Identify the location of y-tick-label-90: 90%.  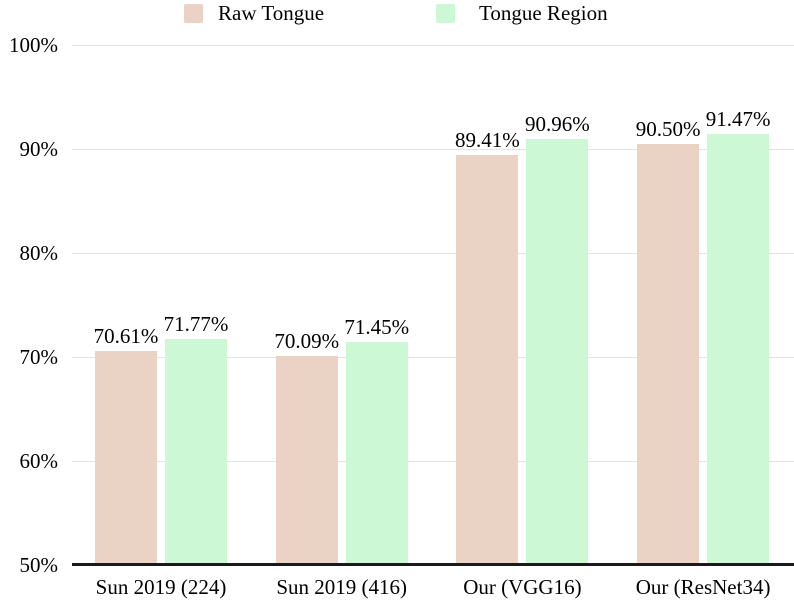
(39, 149).